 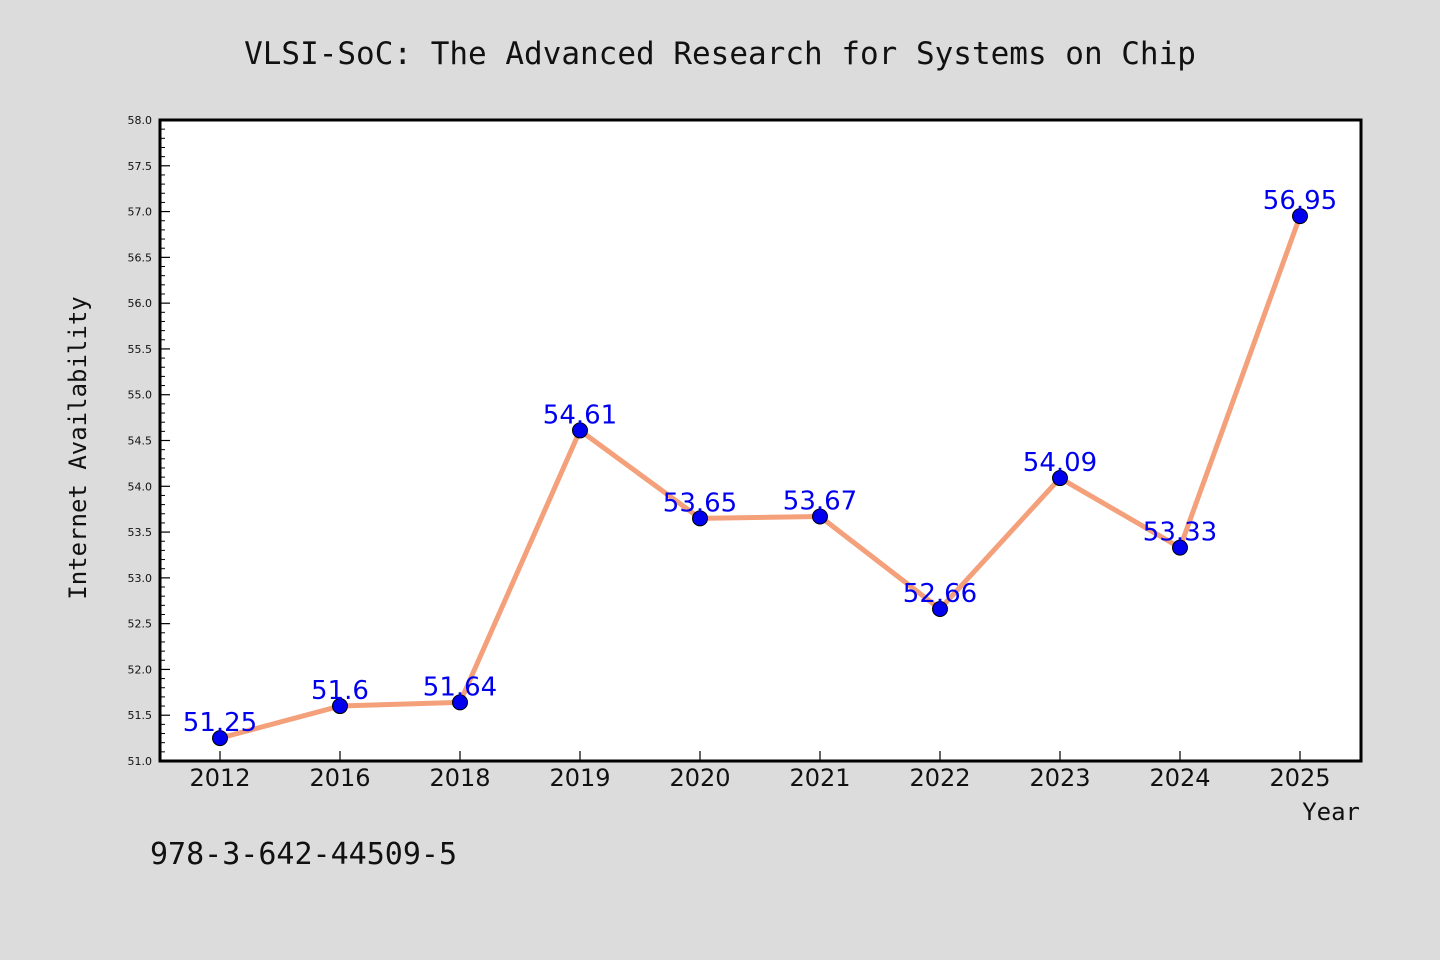 I want to click on x-tick-label: 2022, so click(x=939, y=778).